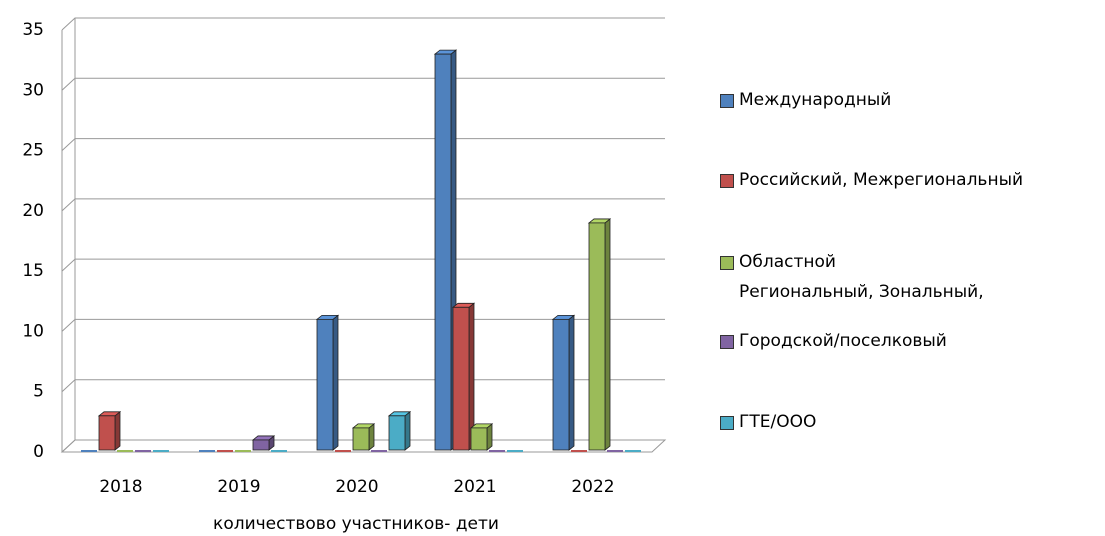 The image size is (1105, 536). I want to click on y-tick-label: 25, so click(33, 151).